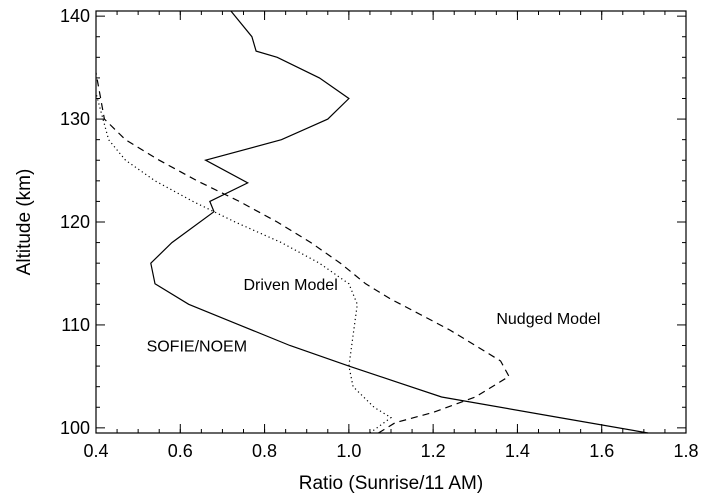 The height and width of the screenshot is (497, 712). I want to click on x-axis-label: Ratio (Sunrise/11 AM), so click(391, 483).